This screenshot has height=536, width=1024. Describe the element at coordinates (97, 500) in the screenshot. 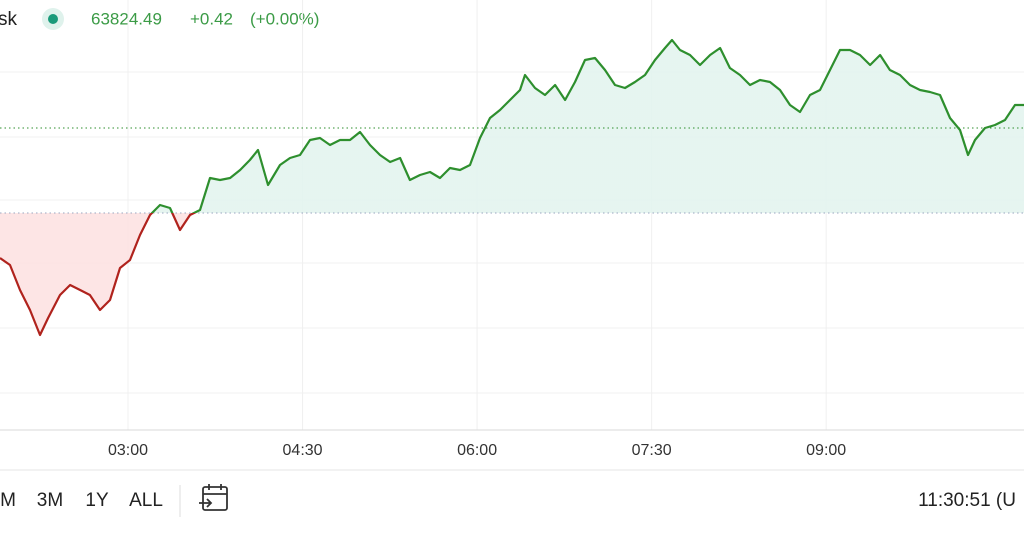

I see `range-button: 1Y` at that location.